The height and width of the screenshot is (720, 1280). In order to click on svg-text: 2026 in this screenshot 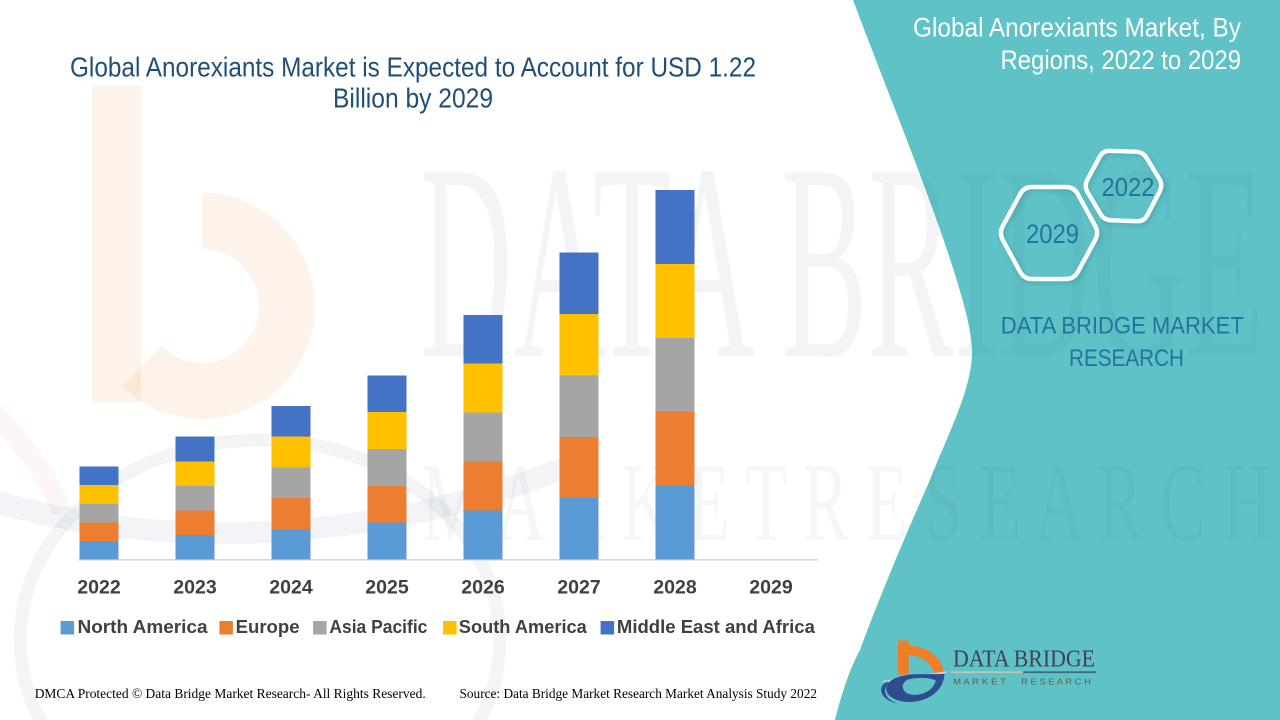, I will do `click(483, 588)`.